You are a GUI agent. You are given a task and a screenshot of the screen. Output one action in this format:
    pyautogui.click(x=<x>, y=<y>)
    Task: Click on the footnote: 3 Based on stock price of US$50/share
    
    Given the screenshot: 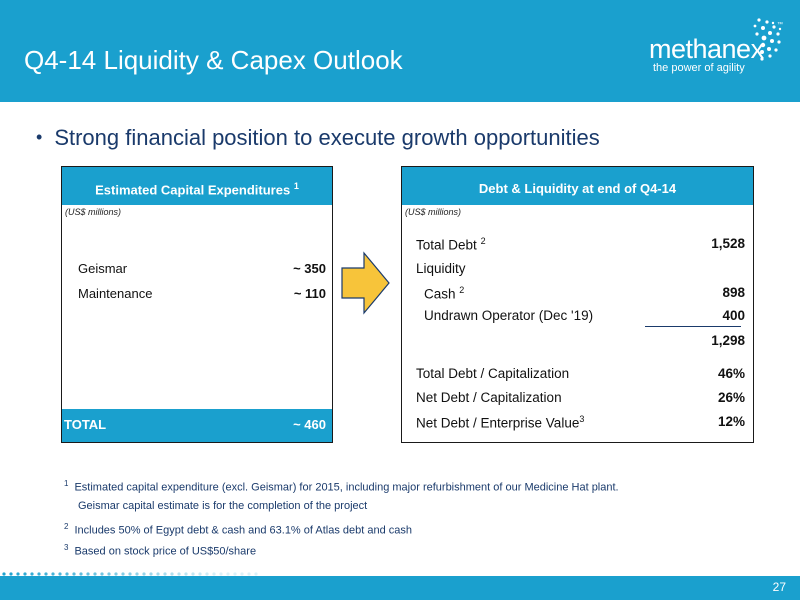 What is the action you would take?
    pyautogui.click(x=160, y=550)
    